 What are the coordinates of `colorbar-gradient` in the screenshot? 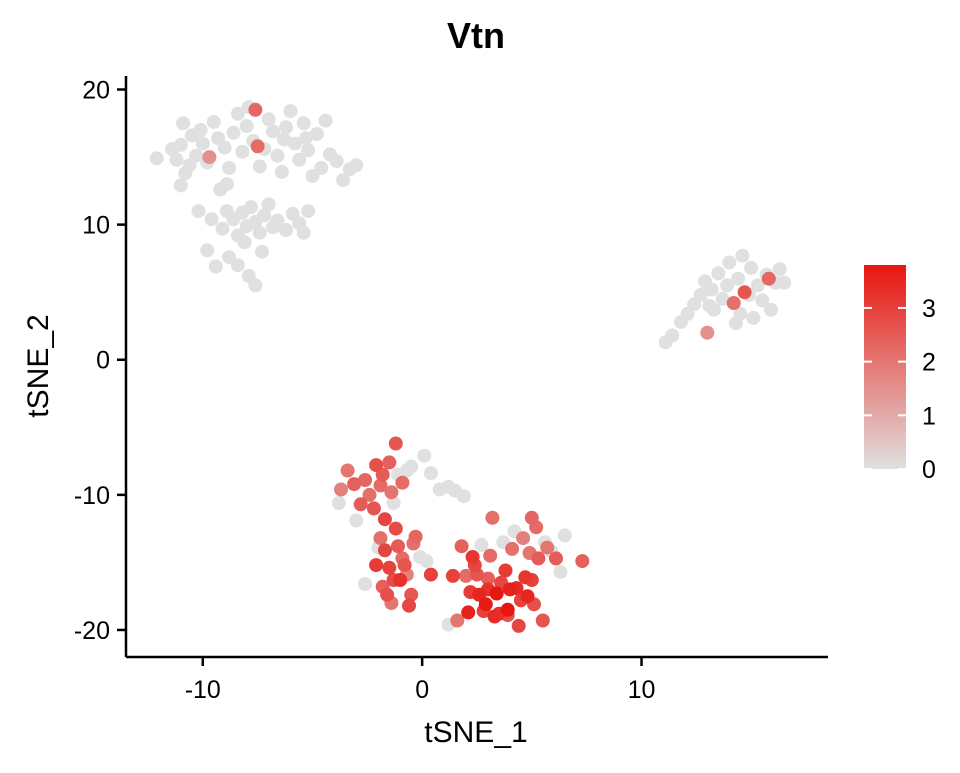 It's located at (885, 367).